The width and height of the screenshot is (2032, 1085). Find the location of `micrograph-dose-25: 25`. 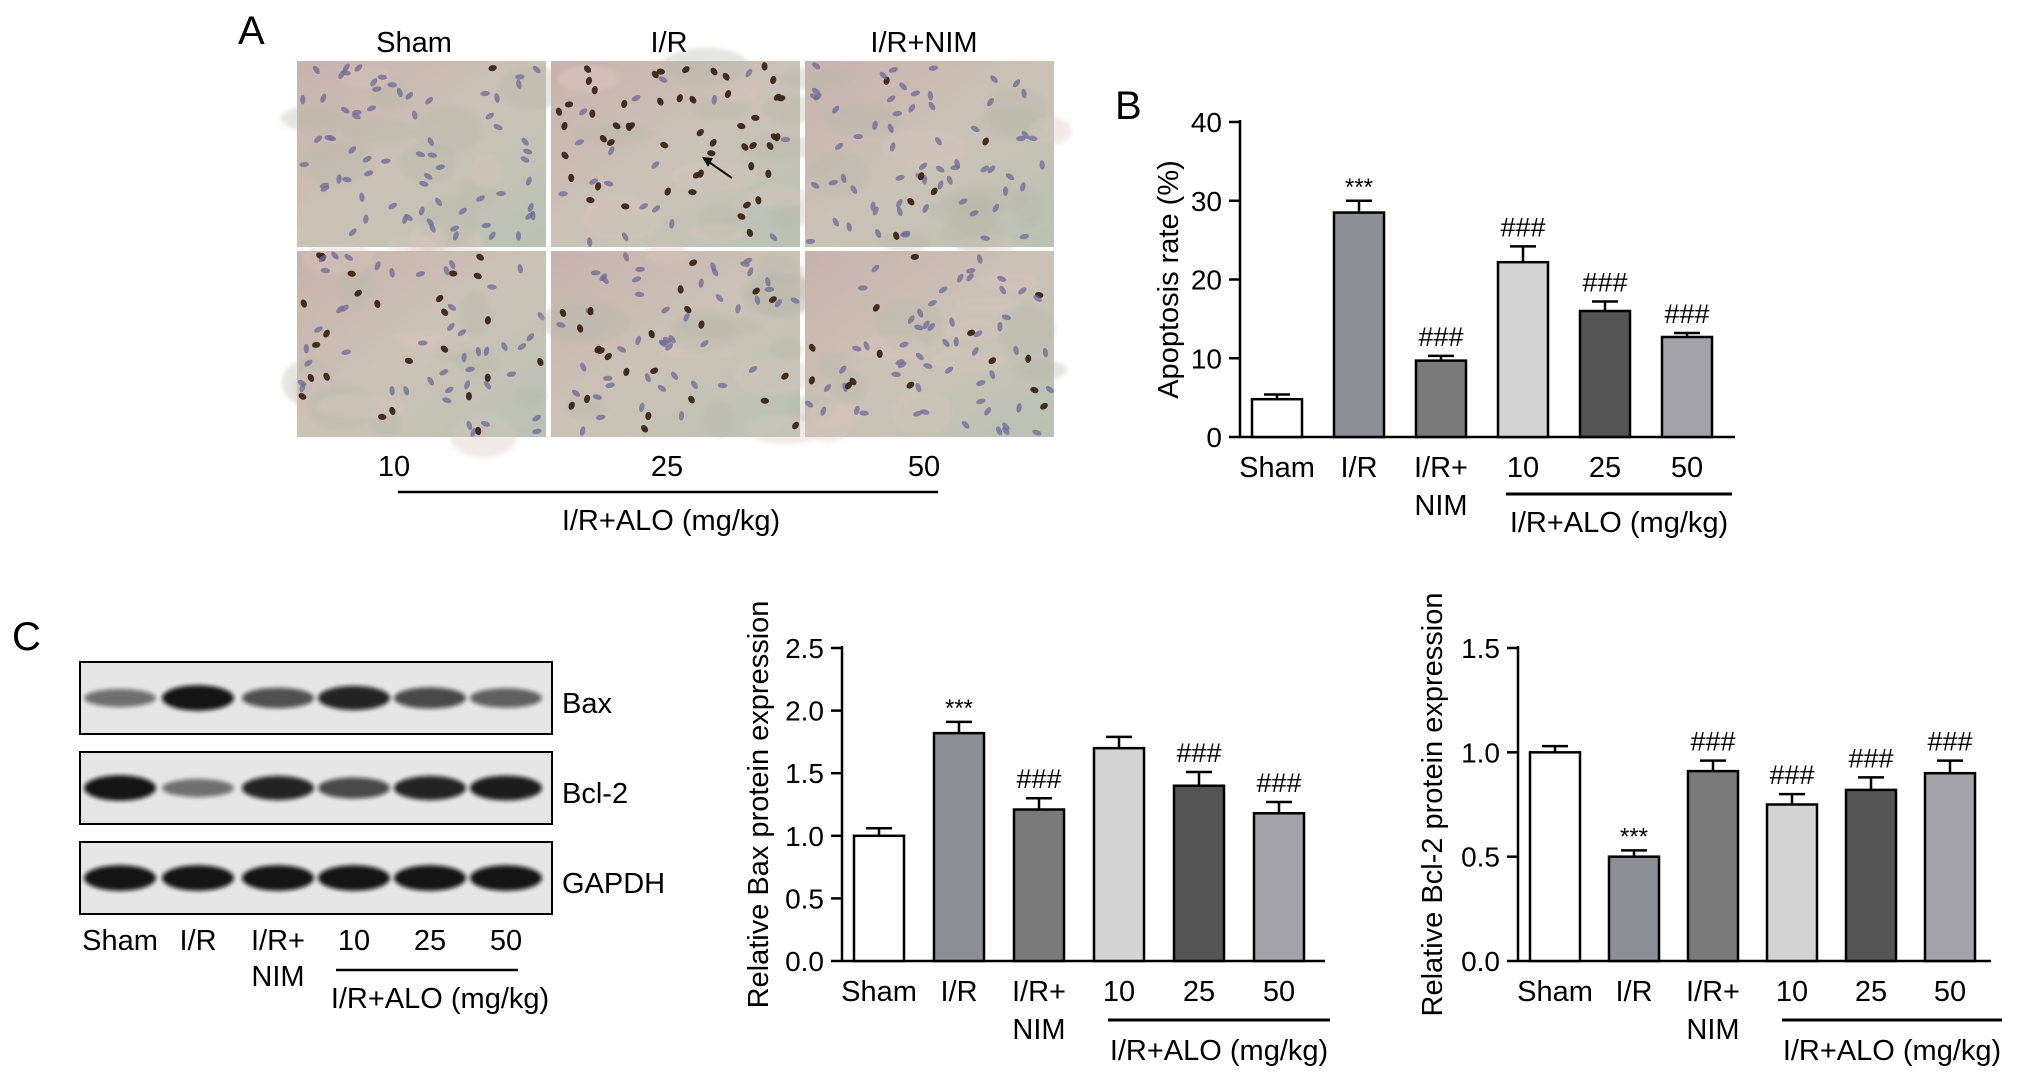

micrograph-dose-25: 25 is located at coordinates (667, 467).